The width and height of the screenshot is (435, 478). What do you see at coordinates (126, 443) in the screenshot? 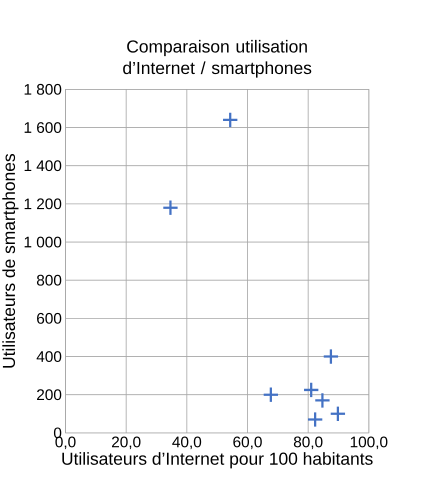
I see `x-tick-label: 20,0` at bounding box center [126, 443].